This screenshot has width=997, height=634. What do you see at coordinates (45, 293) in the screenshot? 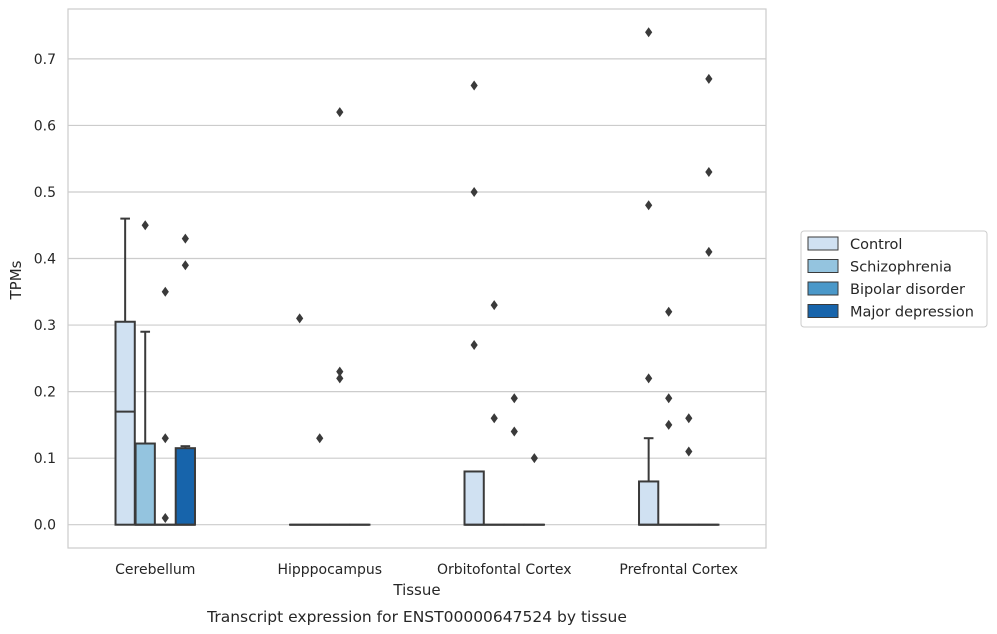
I see `y-tick-labels: 0.0 0.1 0.2 0.3 0.4 0.5 0.6 0.7` at bounding box center [45, 293].